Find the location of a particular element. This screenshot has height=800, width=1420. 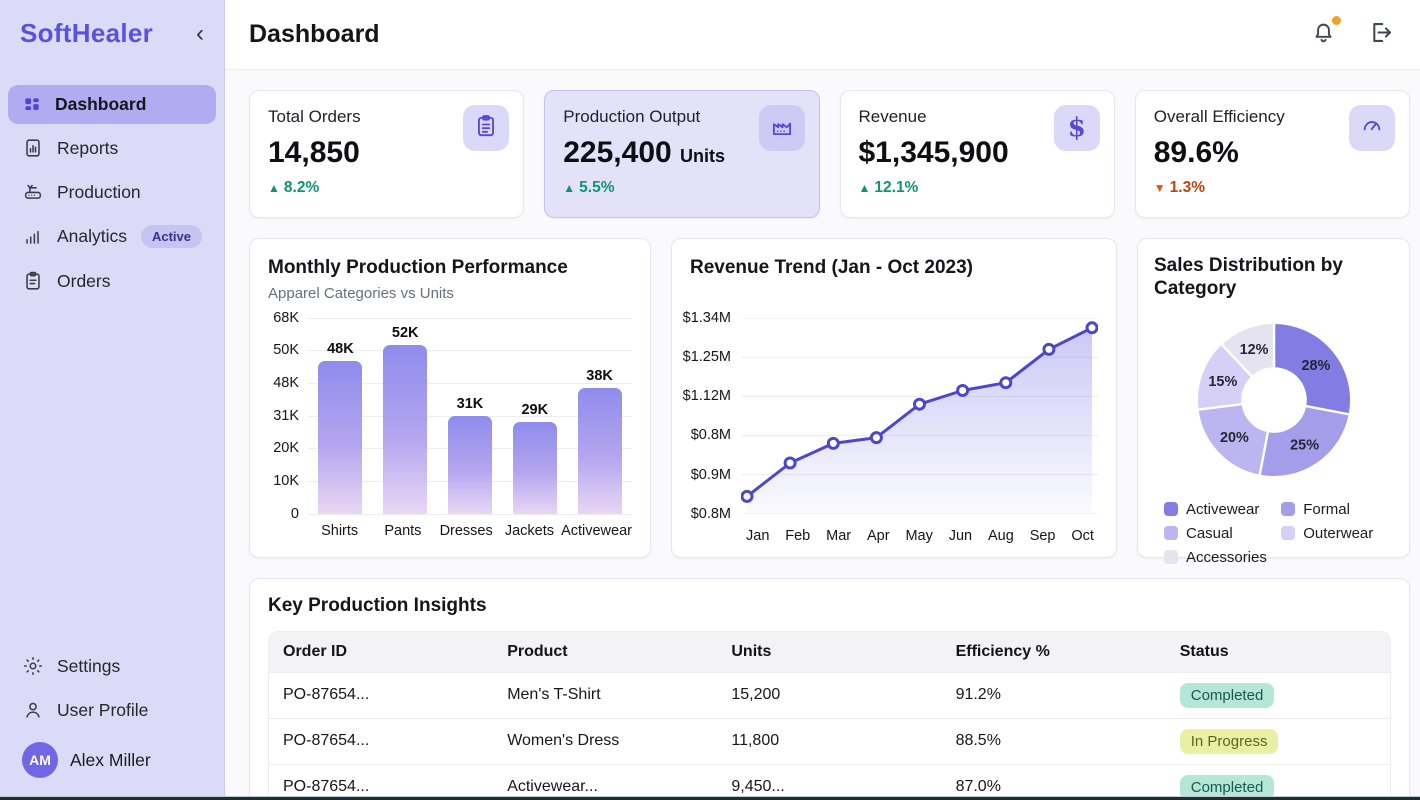

sidebar-item-label: Production is located at coordinates (99, 191).